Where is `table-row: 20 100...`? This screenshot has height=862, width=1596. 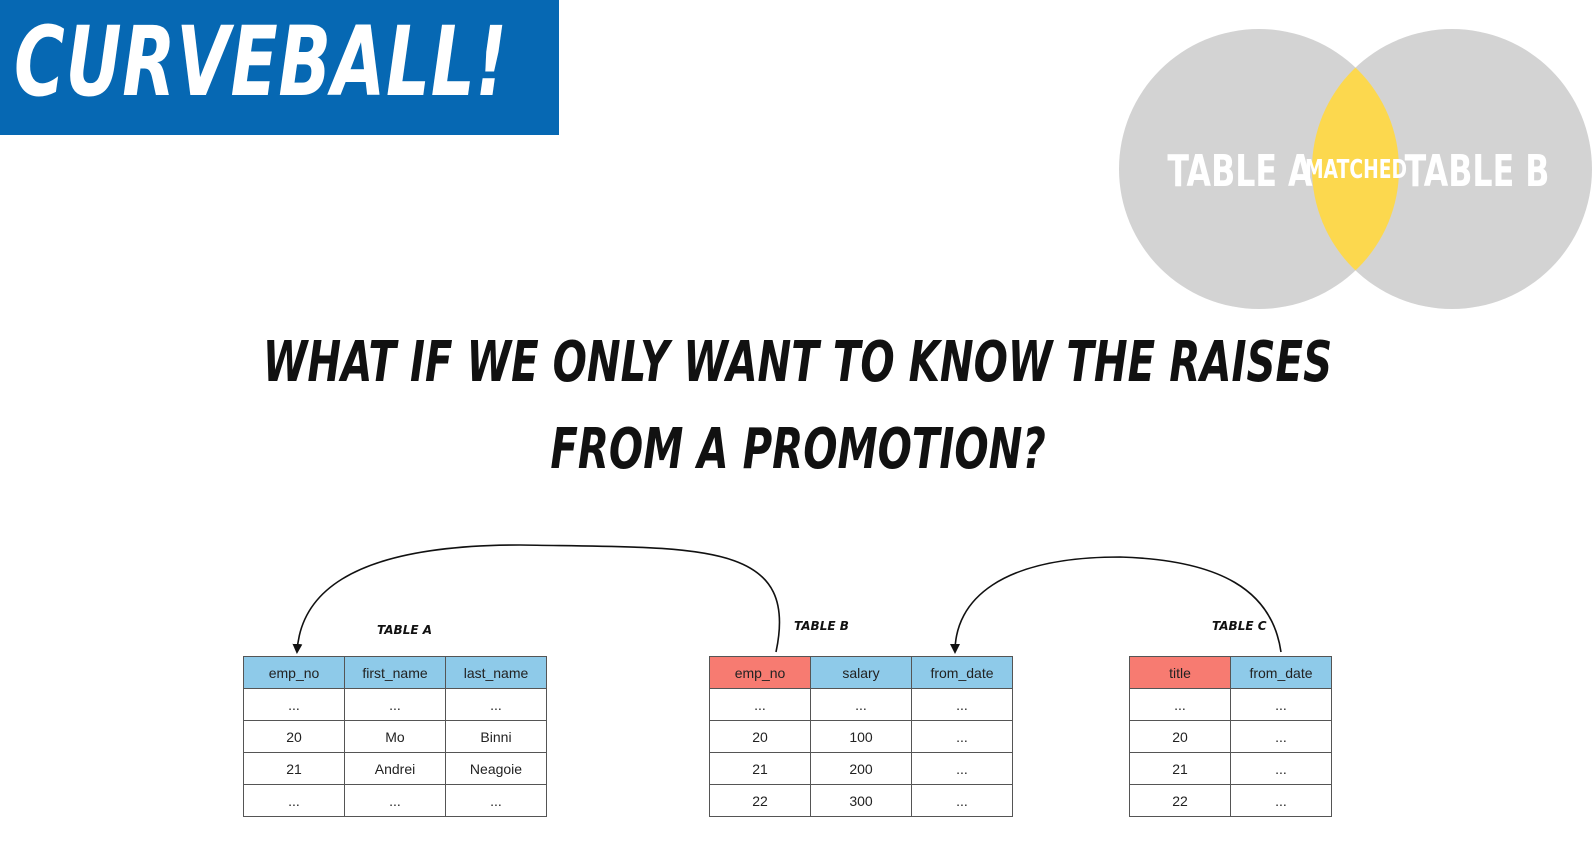 table-row: 20 100... is located at coordinates (861, 737).